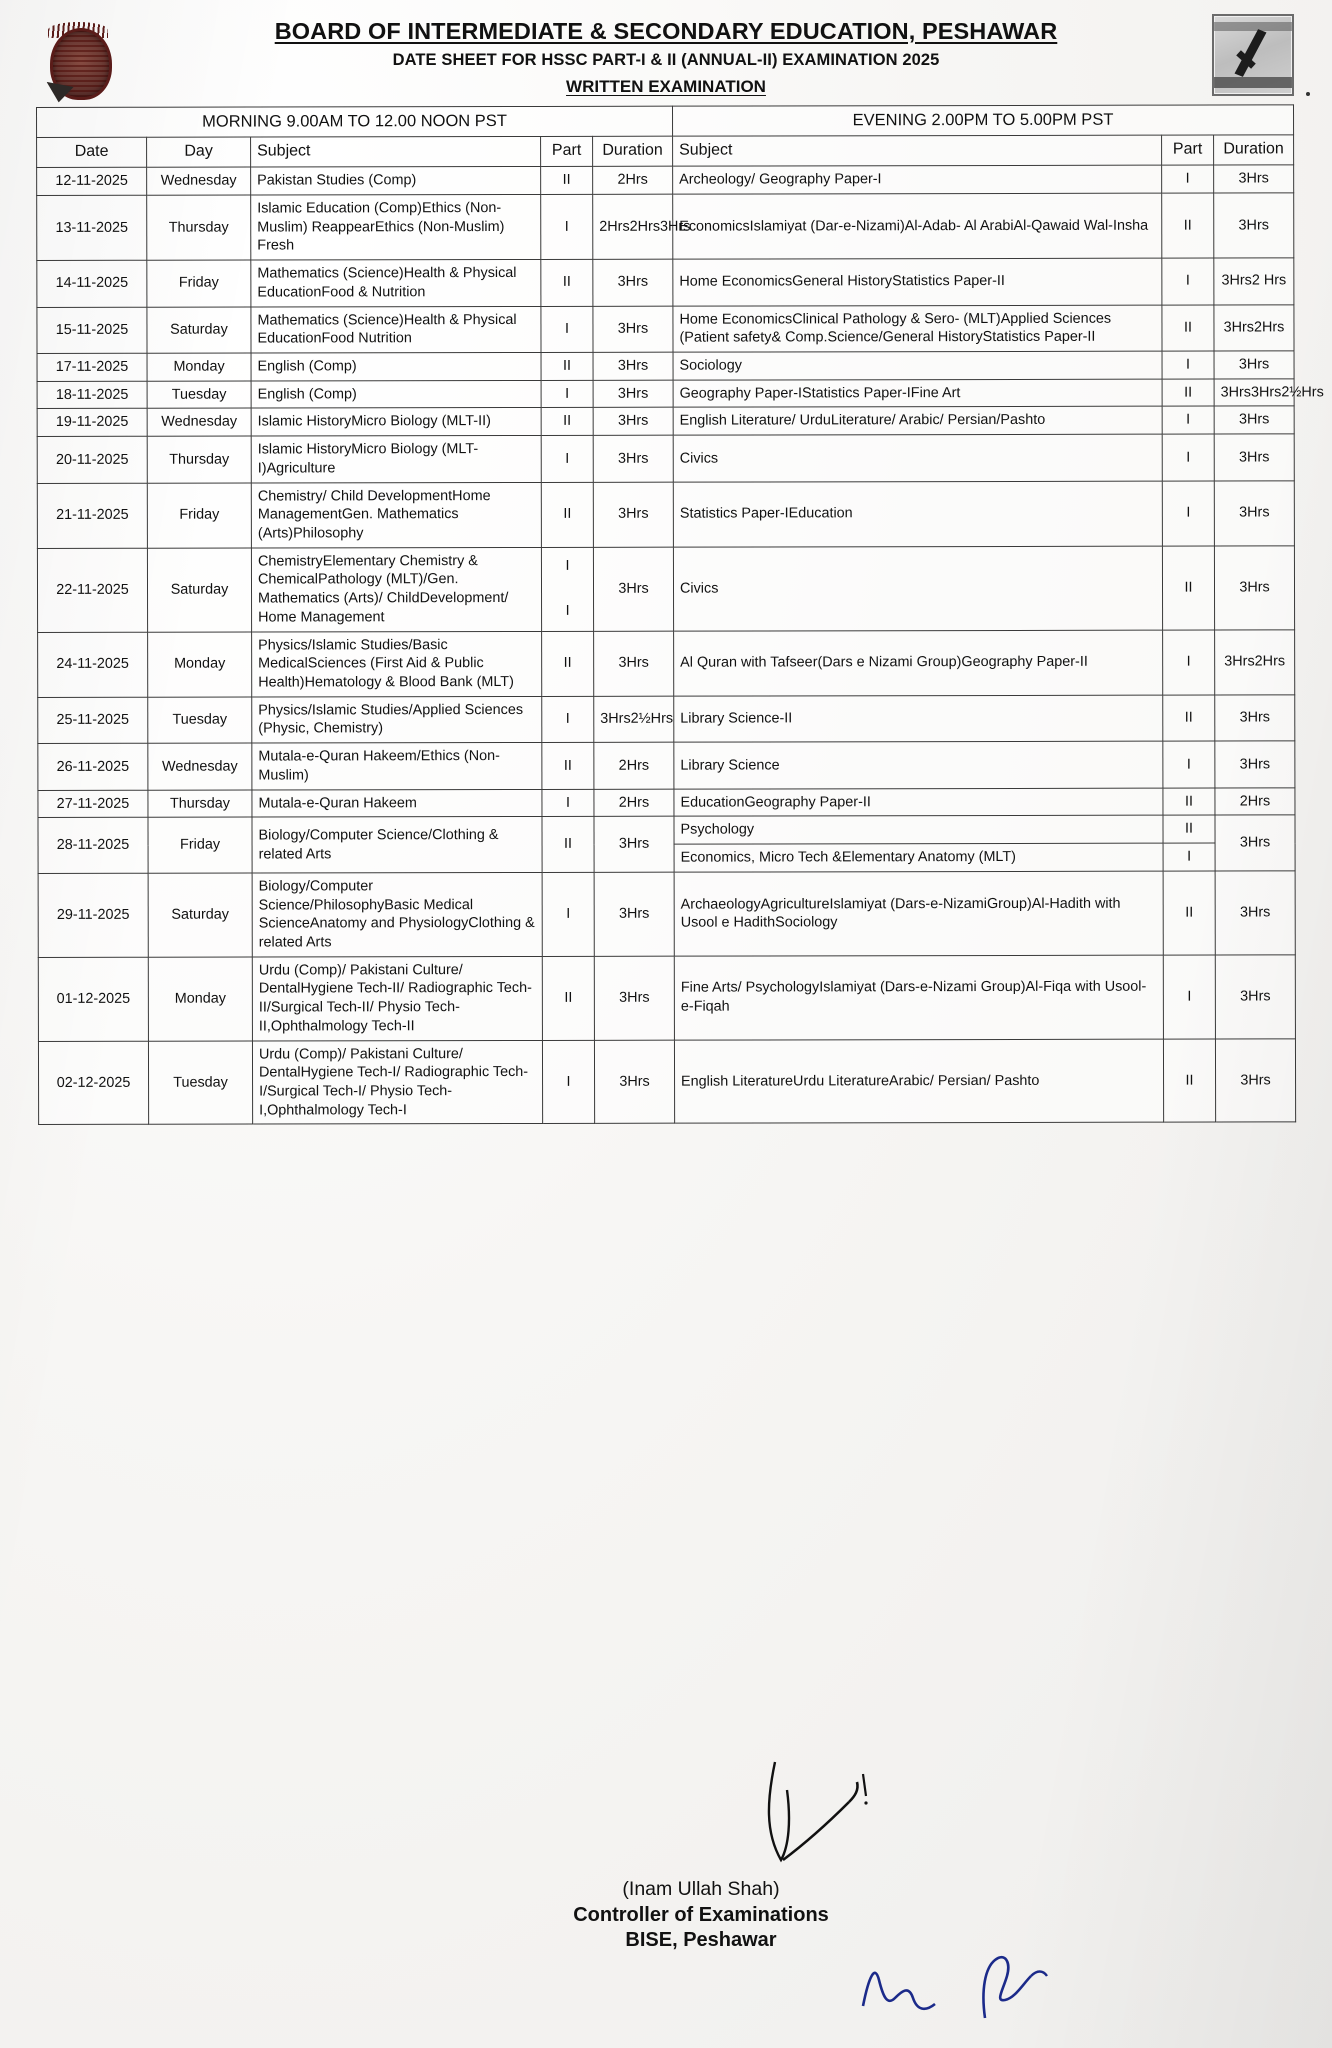 This screenshot has width=1332, height=2048. I want to click on evening-session-header: EVENING 2.00PM TO 5.00PM PST, so click(983, 120).